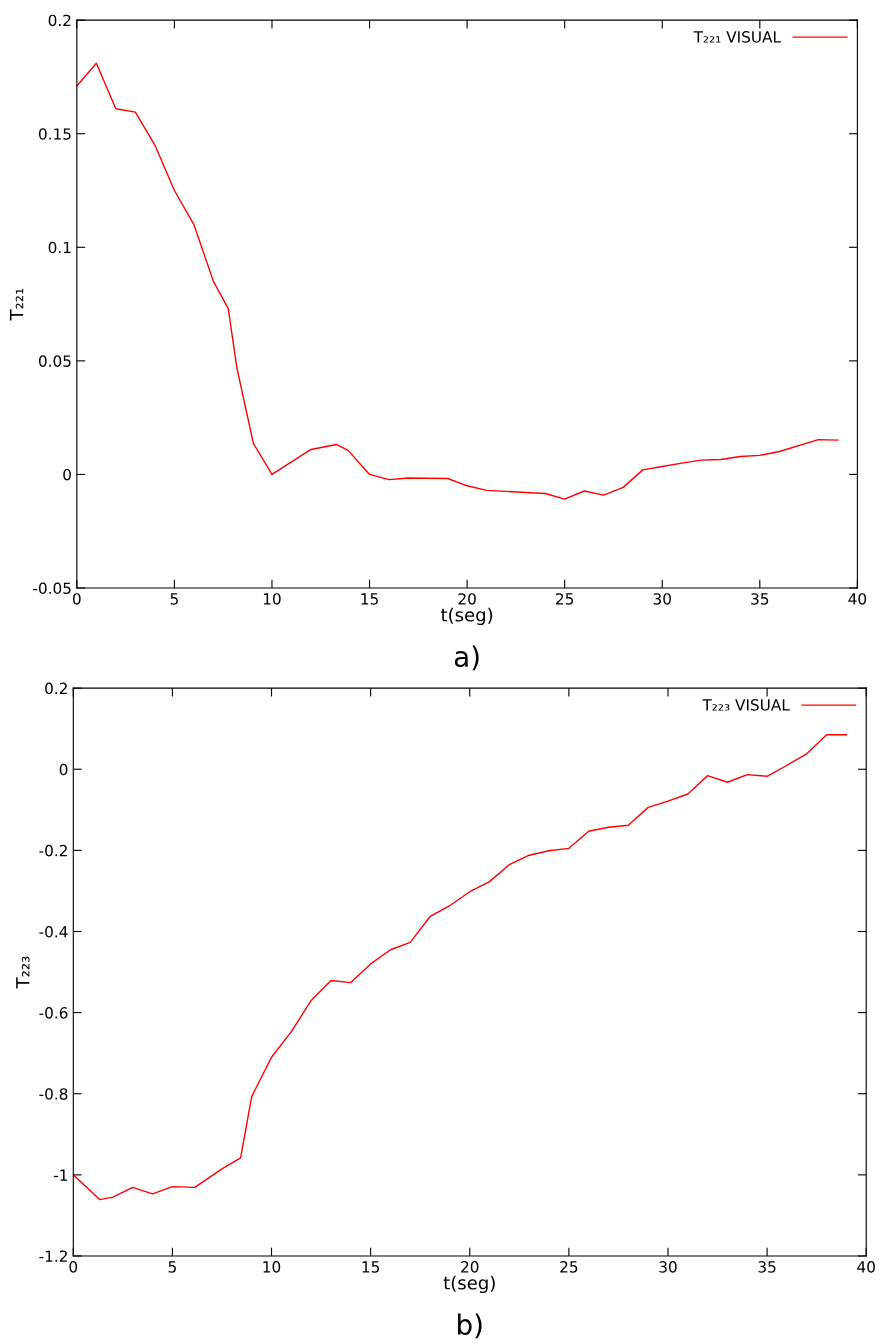 The height and width of the screenshot is (1344, 883). What do you see at coordinates (52, 588) in the screenshot?
I see `y-tick-label: -0.05` at bounding box center [52, 588].